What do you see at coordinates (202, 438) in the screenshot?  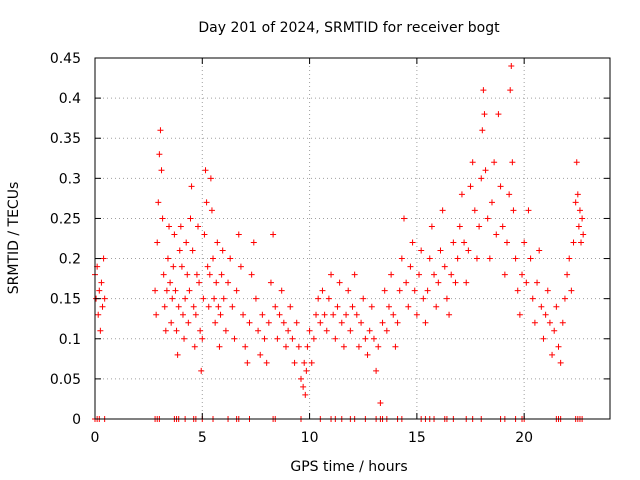 I see `x-tick-label: 5` at bounding box center [202, 438].